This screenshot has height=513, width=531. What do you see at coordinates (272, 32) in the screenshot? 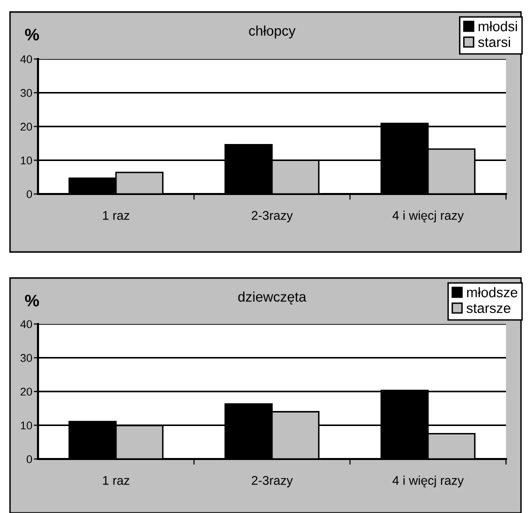
I see `chart-title: chłopcy` at bounding box center [272, 32].